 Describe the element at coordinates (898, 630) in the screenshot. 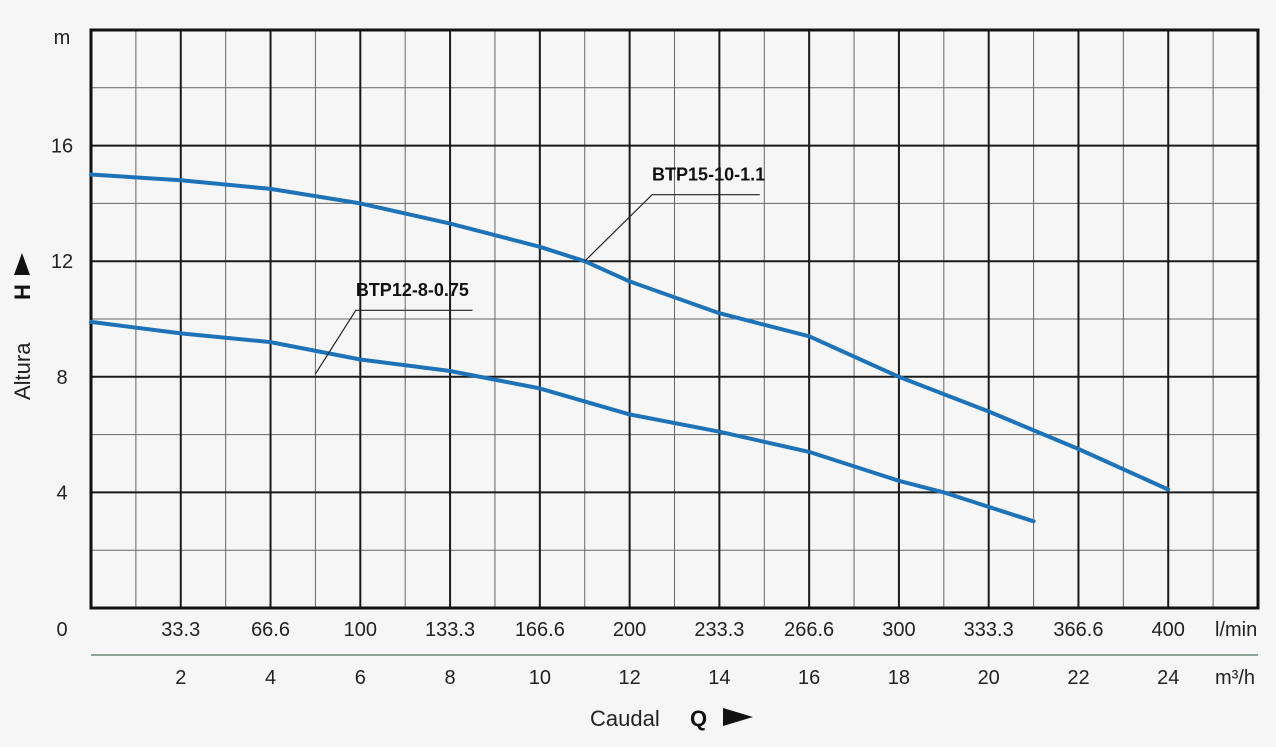

I see `x-tick-label-lmin: 300` at that location.